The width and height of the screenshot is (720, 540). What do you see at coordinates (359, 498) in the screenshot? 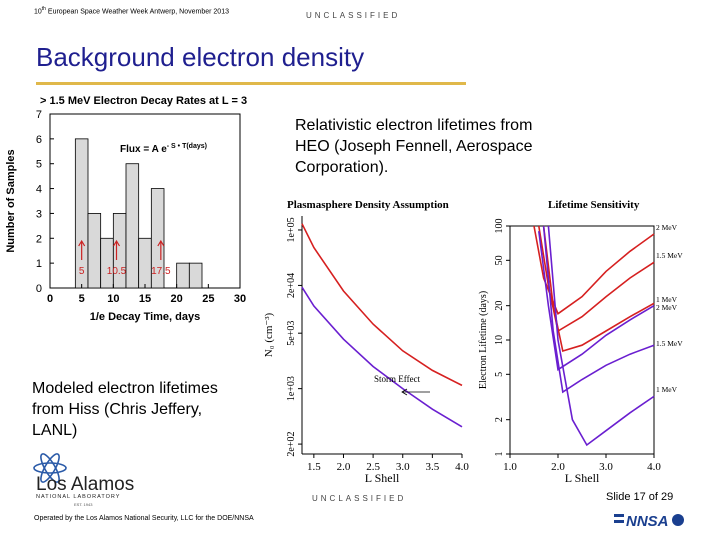
I see `classification-bottom: UNCLASSIFIED` at bounding box center [359, 498].